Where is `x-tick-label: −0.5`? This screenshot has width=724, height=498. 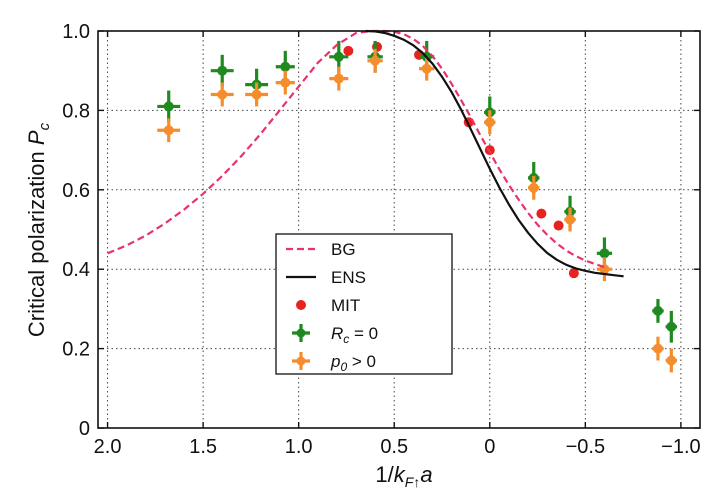
x-tick-label: −0.5 is located at coordinates (585, 447).